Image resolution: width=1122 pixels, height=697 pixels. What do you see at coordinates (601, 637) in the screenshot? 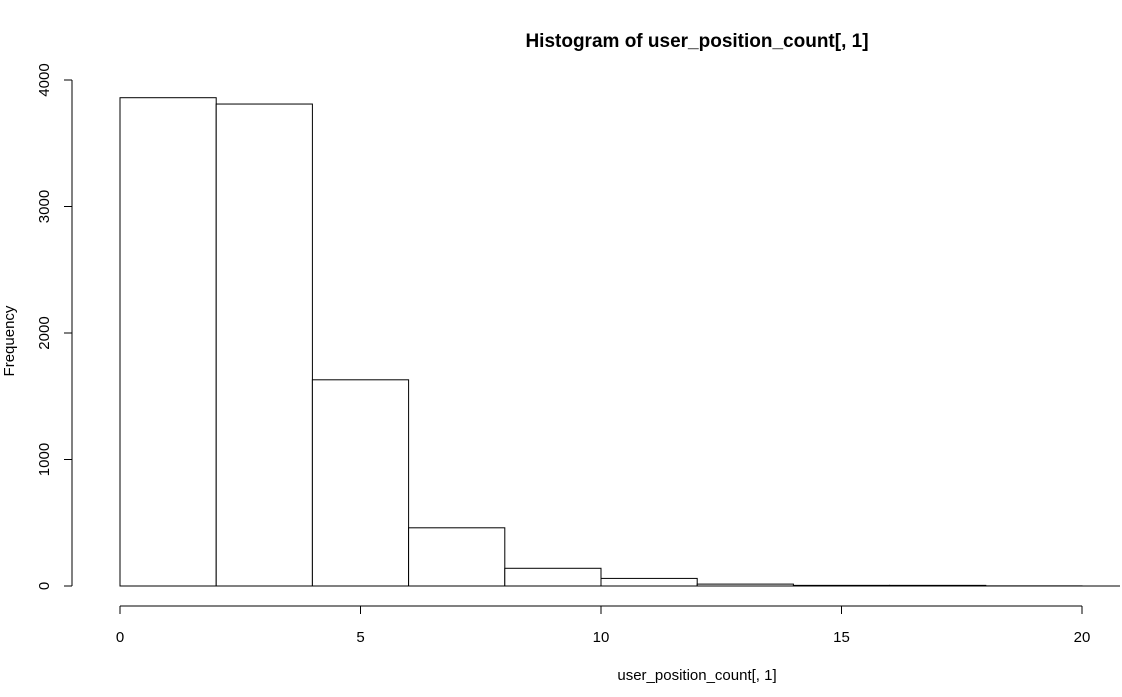
I see `x-tick-label-2: 10` at bounding box center [601, 637].